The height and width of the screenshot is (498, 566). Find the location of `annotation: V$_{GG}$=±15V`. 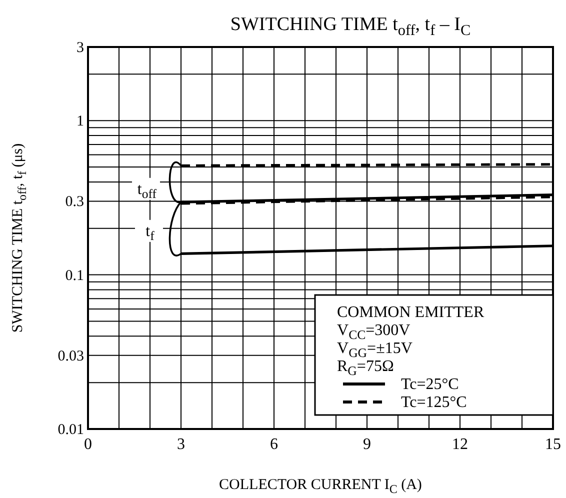

annotation: V$_{GG}$=±15V is located at coordinates (375, 350).